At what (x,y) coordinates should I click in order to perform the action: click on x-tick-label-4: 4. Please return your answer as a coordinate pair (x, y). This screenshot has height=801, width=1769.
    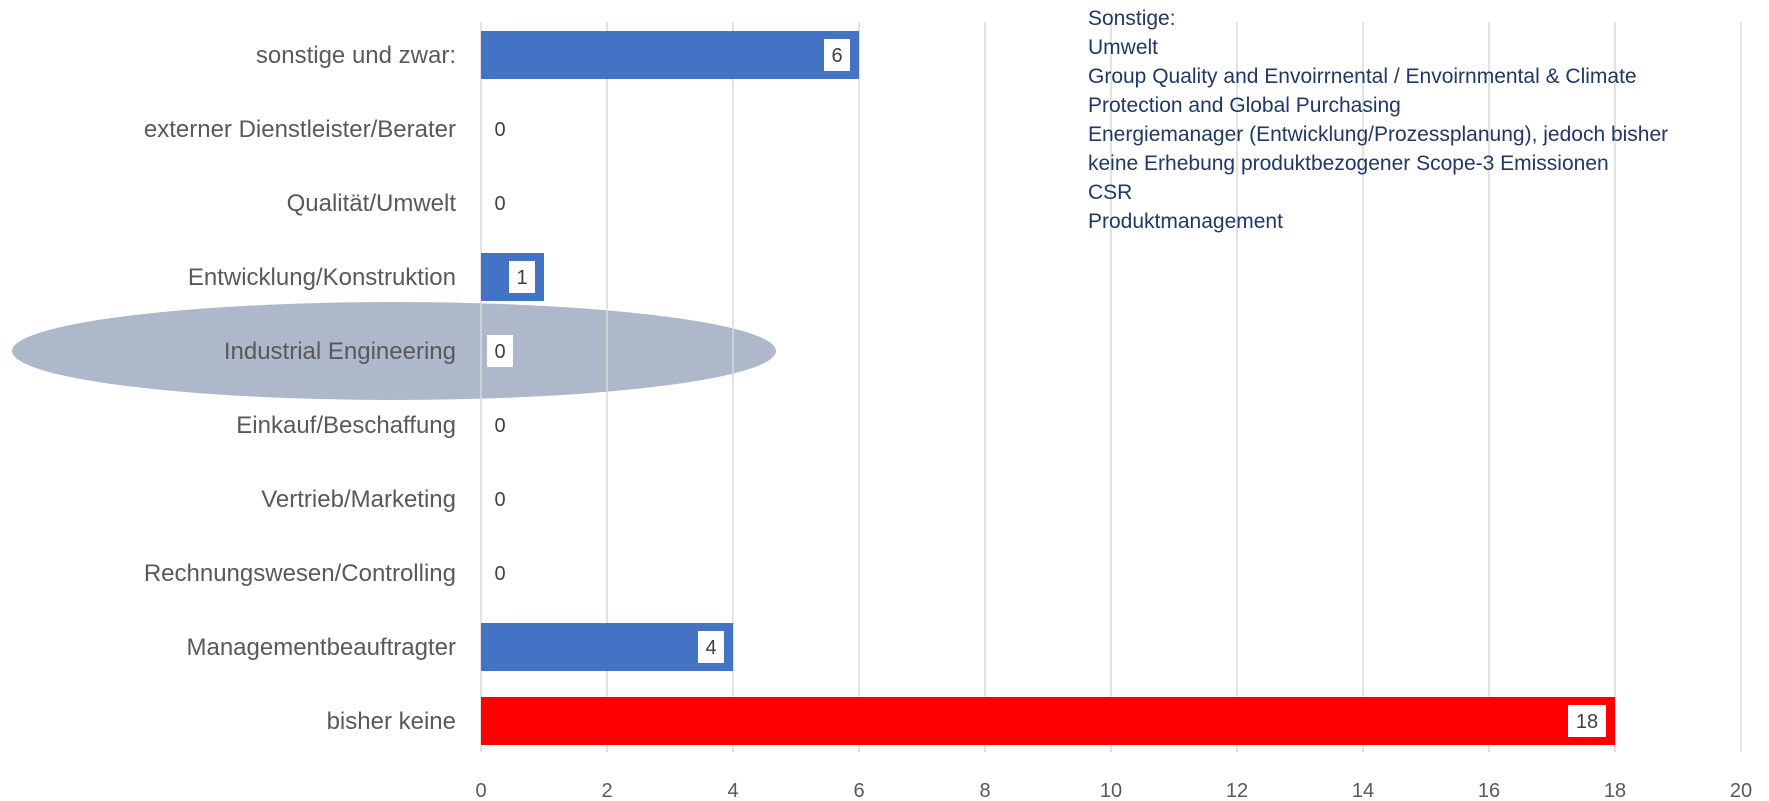
    Looking at the image, I should click on (732, 790).